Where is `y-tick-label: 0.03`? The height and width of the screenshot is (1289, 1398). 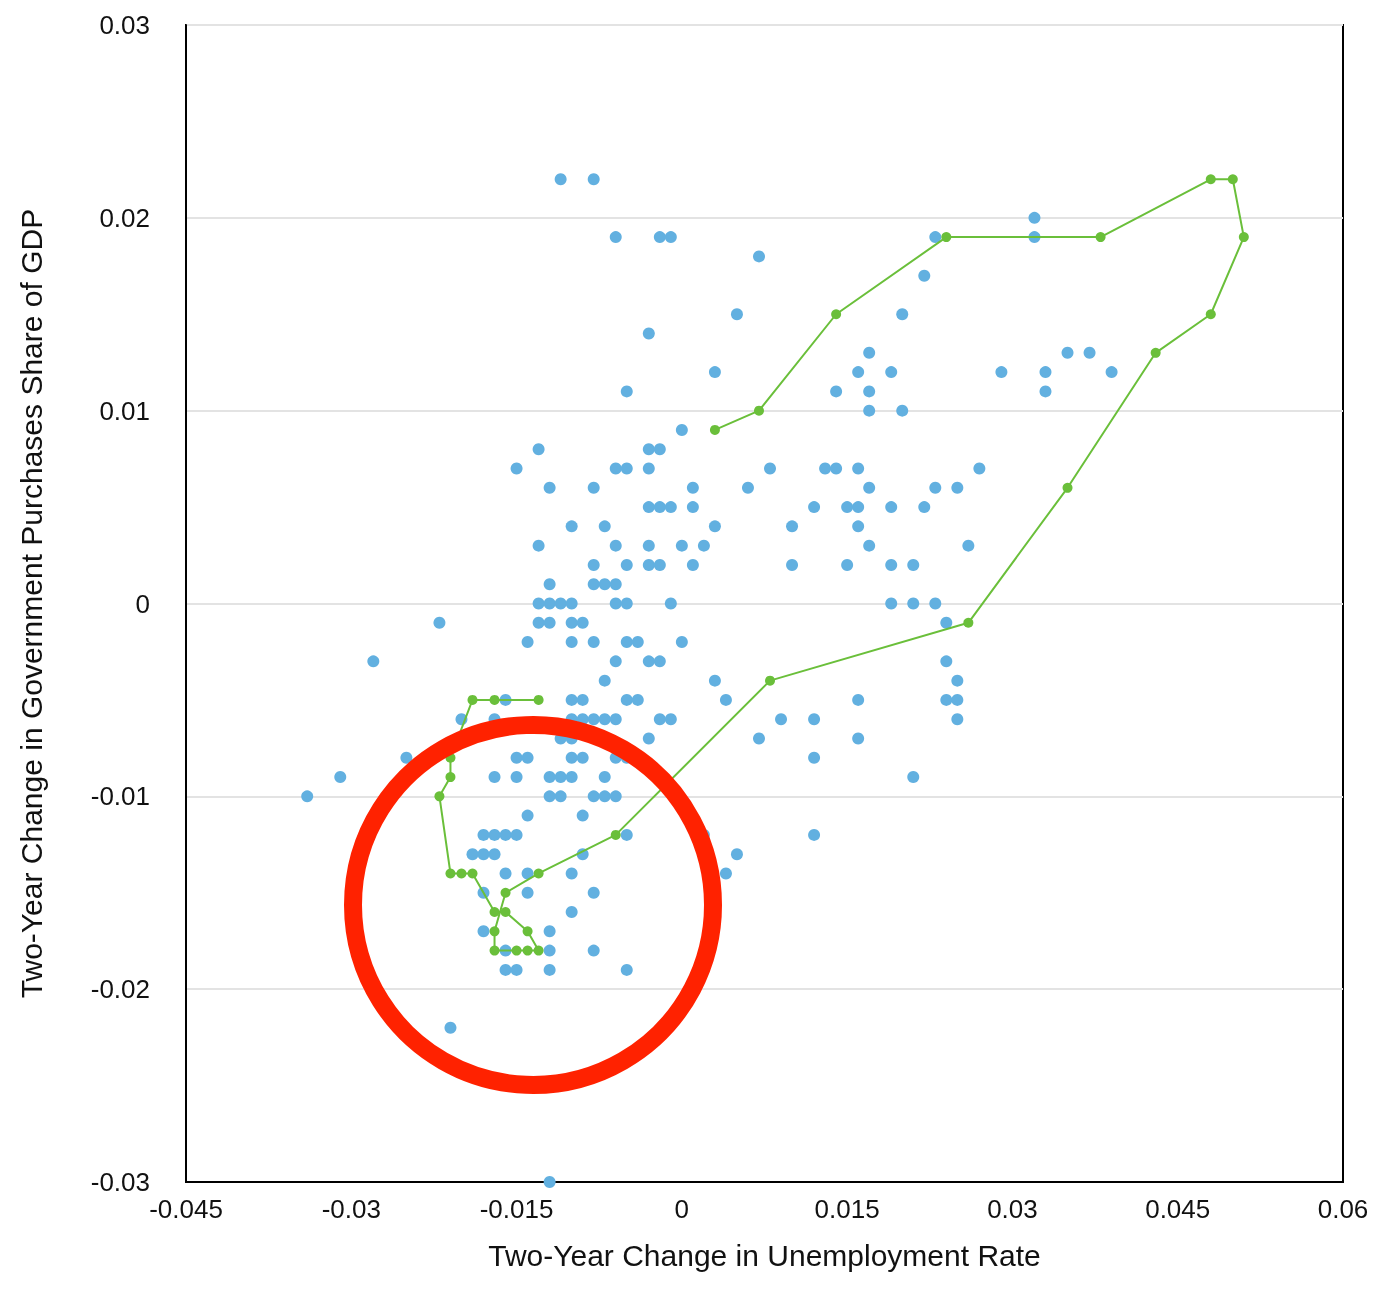 y-tick-label: 0.03 is located at coordinates (124, 25).